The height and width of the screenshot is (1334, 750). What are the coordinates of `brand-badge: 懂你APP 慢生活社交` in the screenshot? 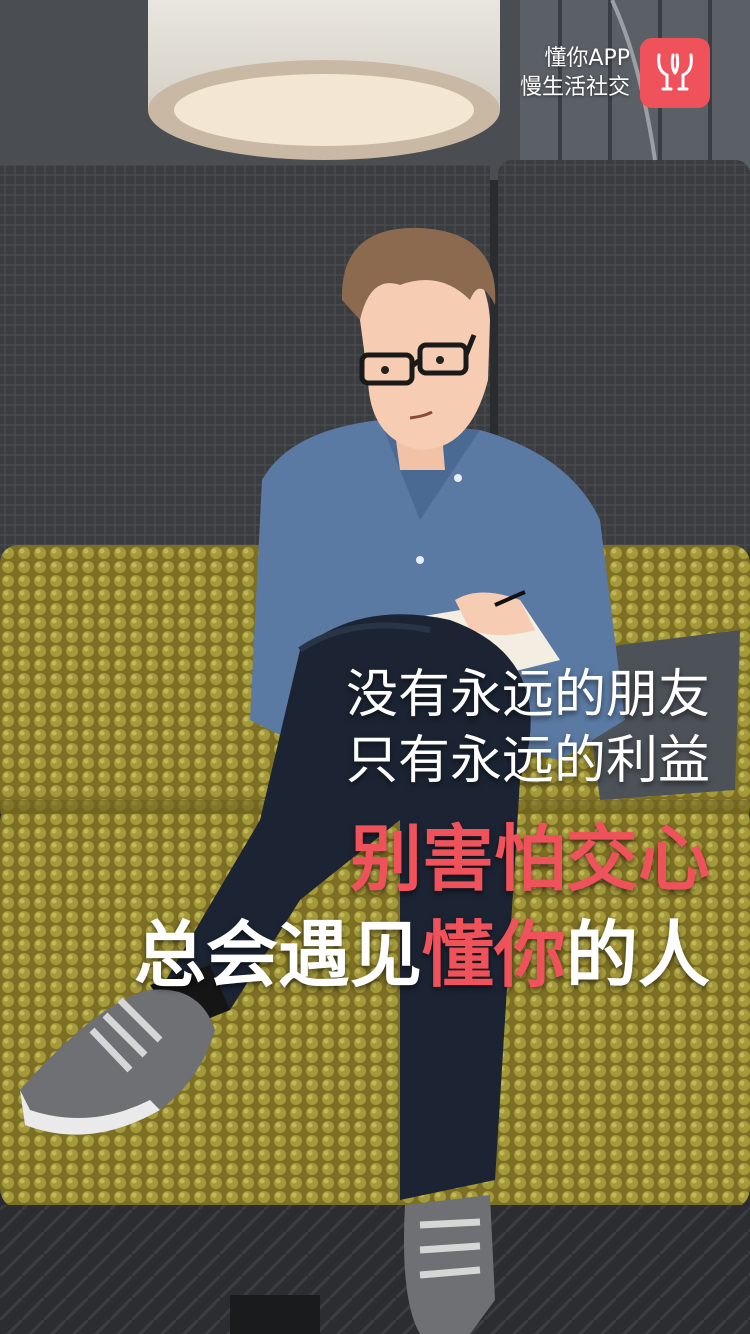 It's located at (615, 73).